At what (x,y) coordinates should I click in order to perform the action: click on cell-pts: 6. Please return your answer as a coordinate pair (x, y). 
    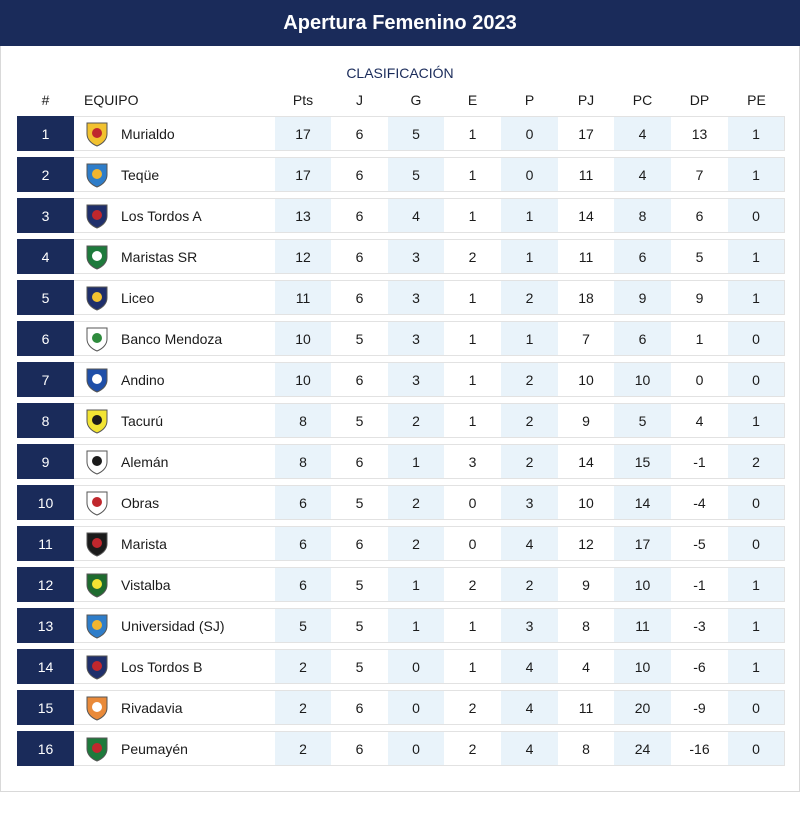
    Looking at the image, I should click on (303, 584).